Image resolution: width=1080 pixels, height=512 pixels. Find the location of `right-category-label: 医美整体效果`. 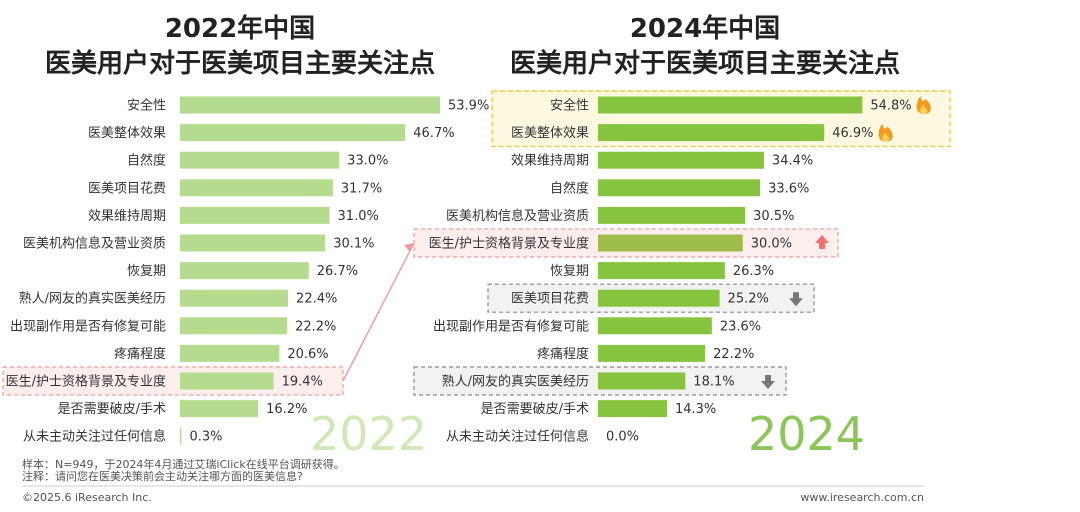

right-category-label: 医美整体效果 is located at coordinates (550, 133).